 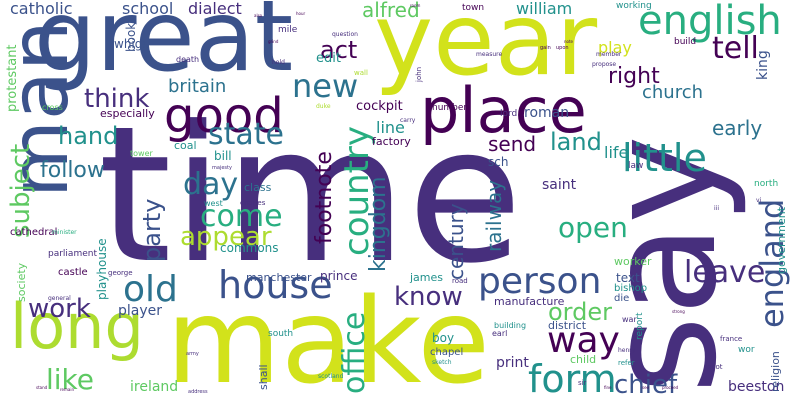 What do you see at coordinates (223, 156) in the screenshot?
I see `word-bill: bill` at bounding box center [223, 156].